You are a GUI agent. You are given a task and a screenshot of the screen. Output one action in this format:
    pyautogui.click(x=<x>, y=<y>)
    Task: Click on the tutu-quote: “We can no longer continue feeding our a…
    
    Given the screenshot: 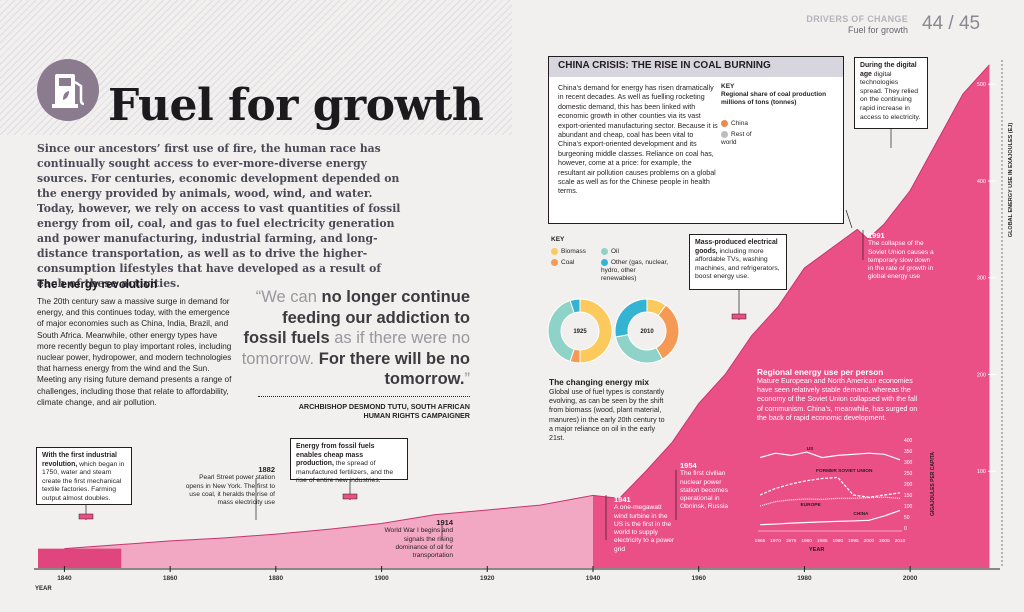 What is the action you would take?
    pyautogui.click(x=354, y=338)
    